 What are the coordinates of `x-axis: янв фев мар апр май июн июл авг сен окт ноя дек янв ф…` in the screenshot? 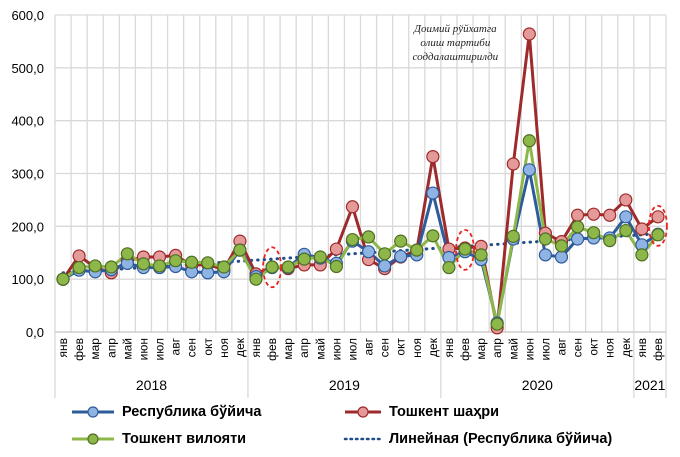 It's located at (360, 364).